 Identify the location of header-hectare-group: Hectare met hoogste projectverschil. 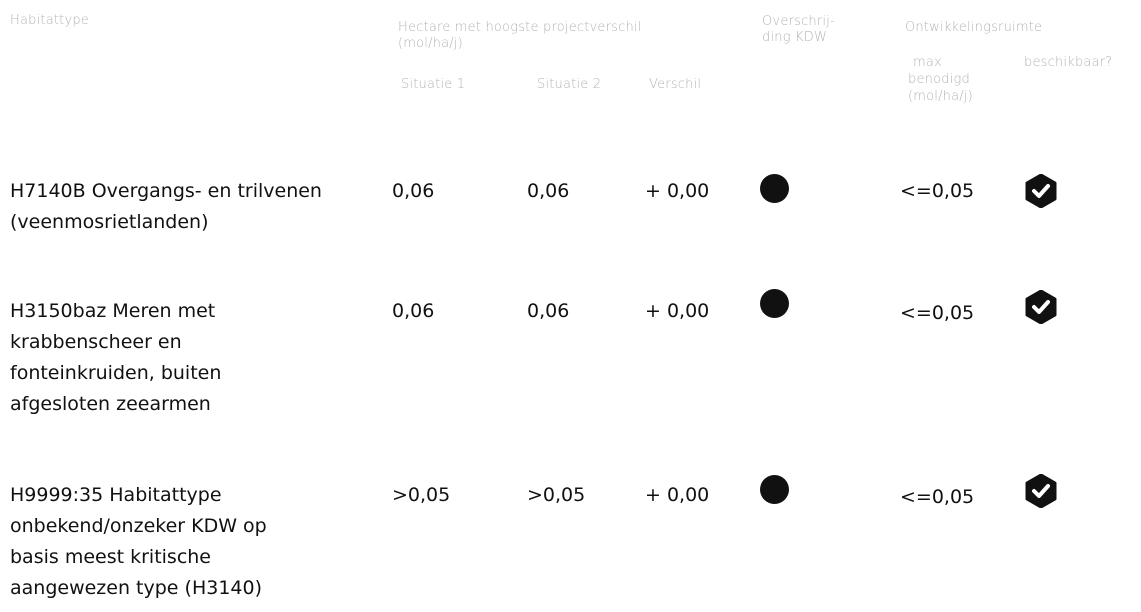
(520, 27).